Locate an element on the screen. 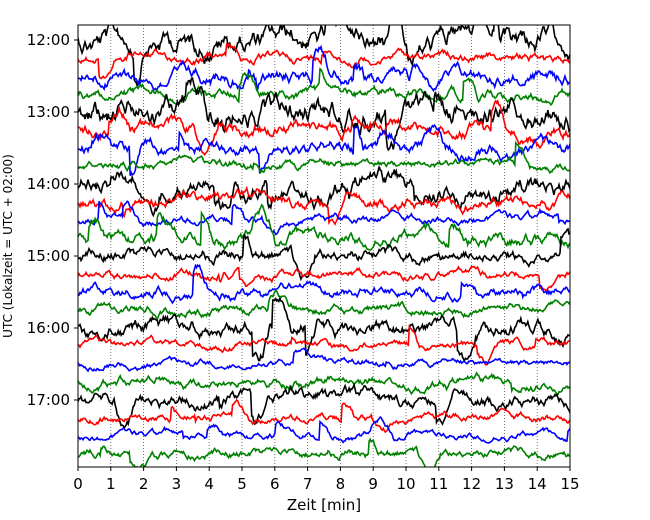 The height and width of the screenshot is (520, 650). y-axis-label: UTC (Lokalzeit = UTC + 02:00) is located at coordinates (8, 246).